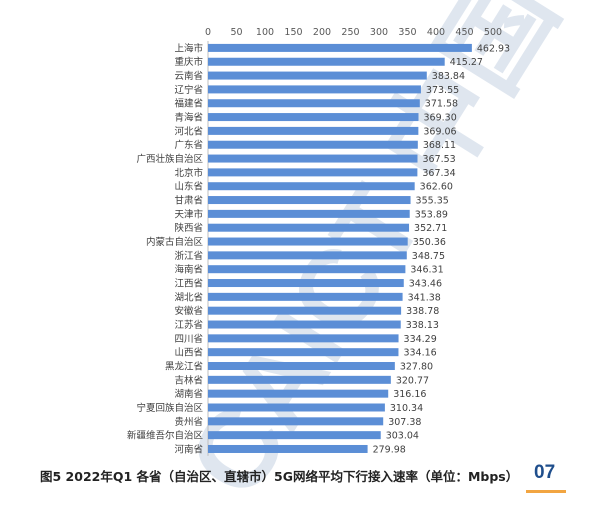 The image size is (600, 521). What do you see at coordinates (430, 228) in the screenshot?
I see `value-label: 352.71` at bounding box center [430, 228].